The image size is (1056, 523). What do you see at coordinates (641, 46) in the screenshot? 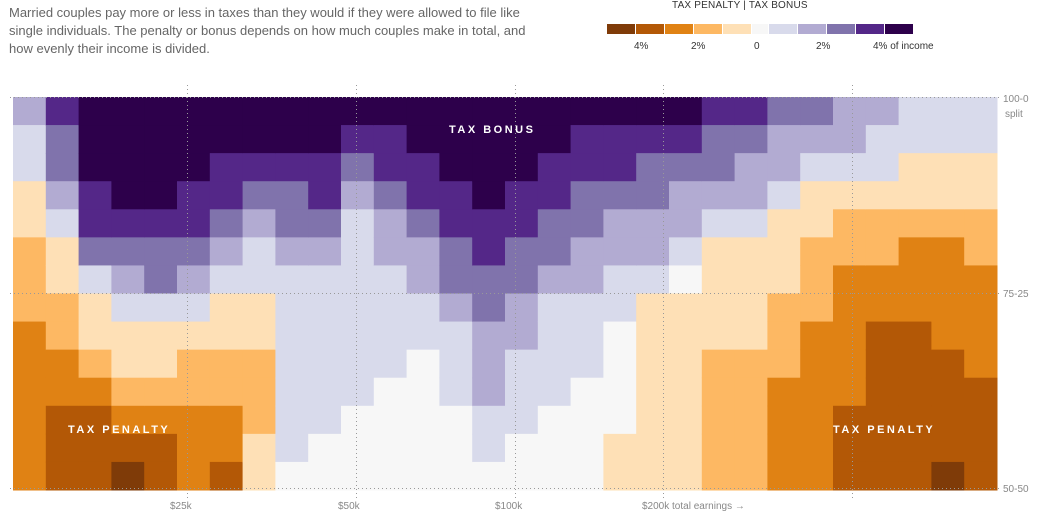
I see `legend-label: 4%` at bounding box center [641, 46].